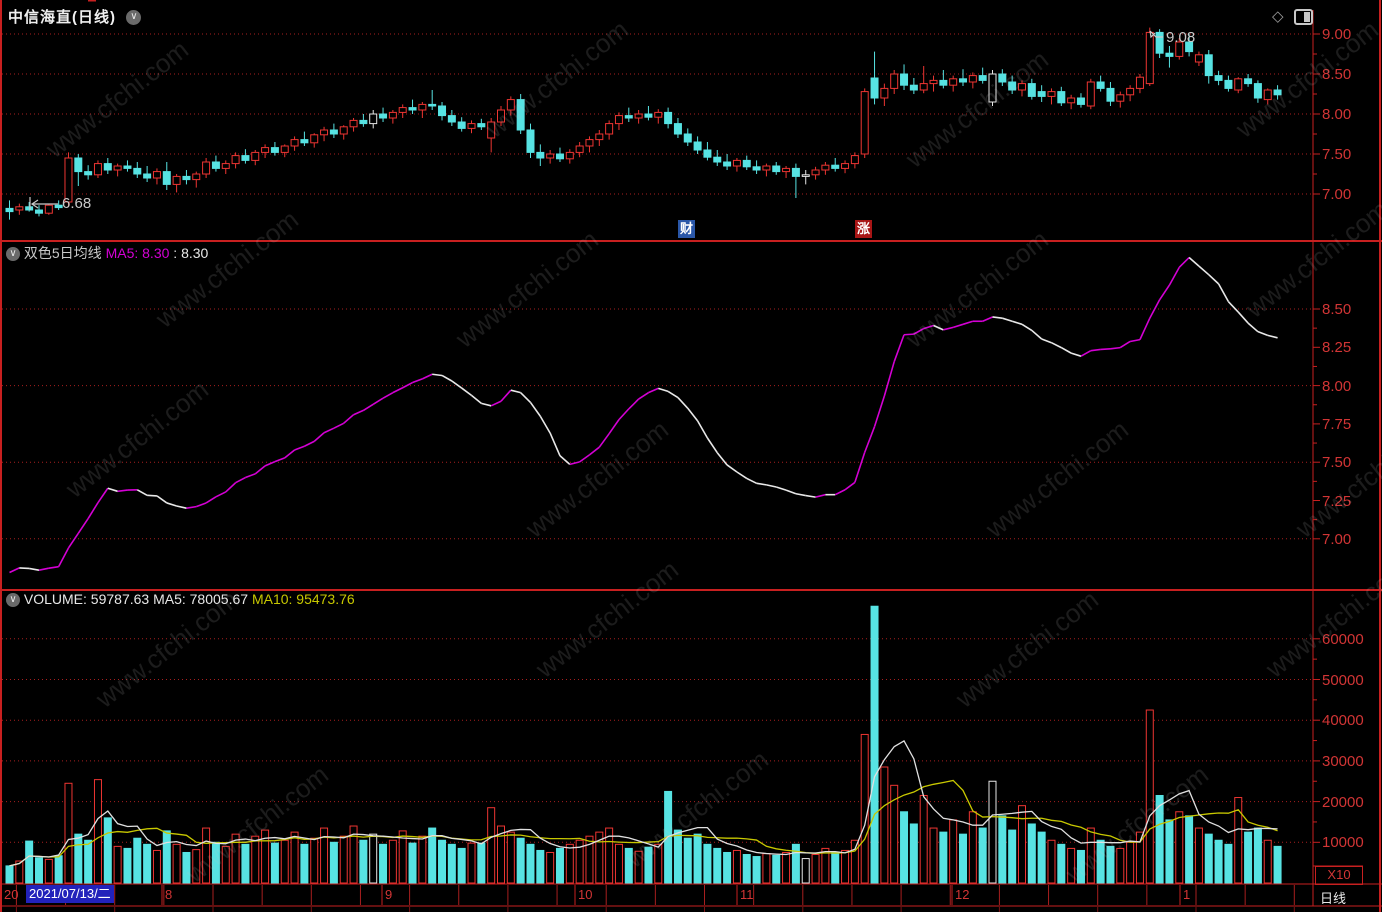 Image resolution: width=1382 pixels, height=912 pixels. I want to click on month-label: 1, so click(1187, 894).